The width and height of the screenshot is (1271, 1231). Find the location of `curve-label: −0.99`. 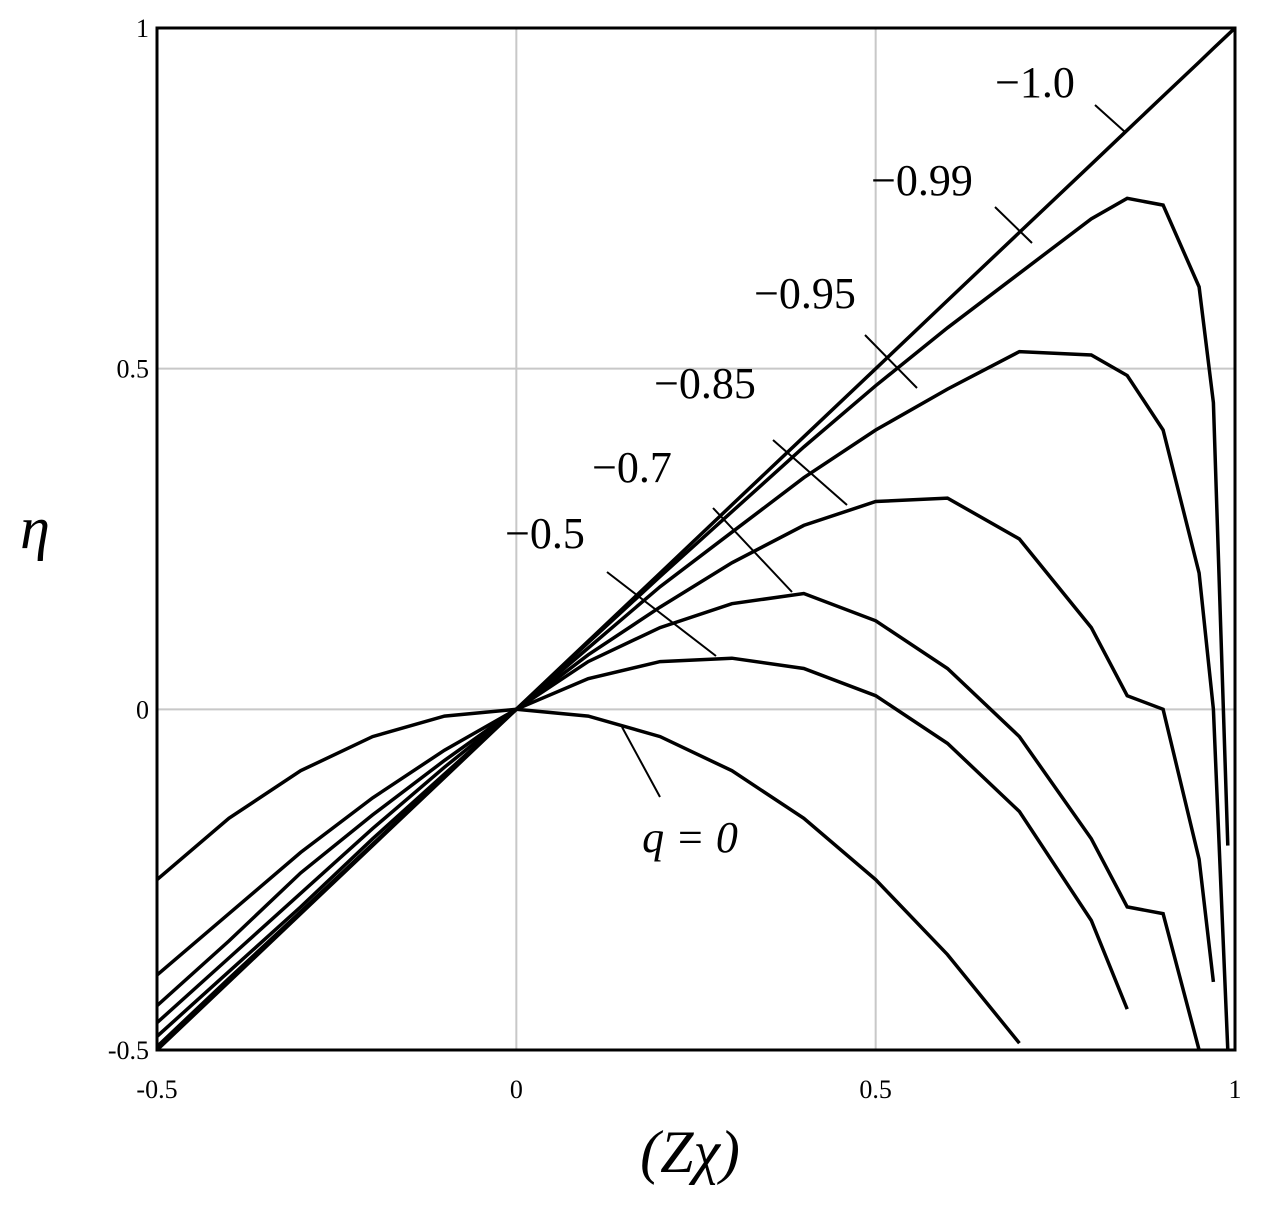

curve-label: −0.99 is located at coordinates (922, 180).